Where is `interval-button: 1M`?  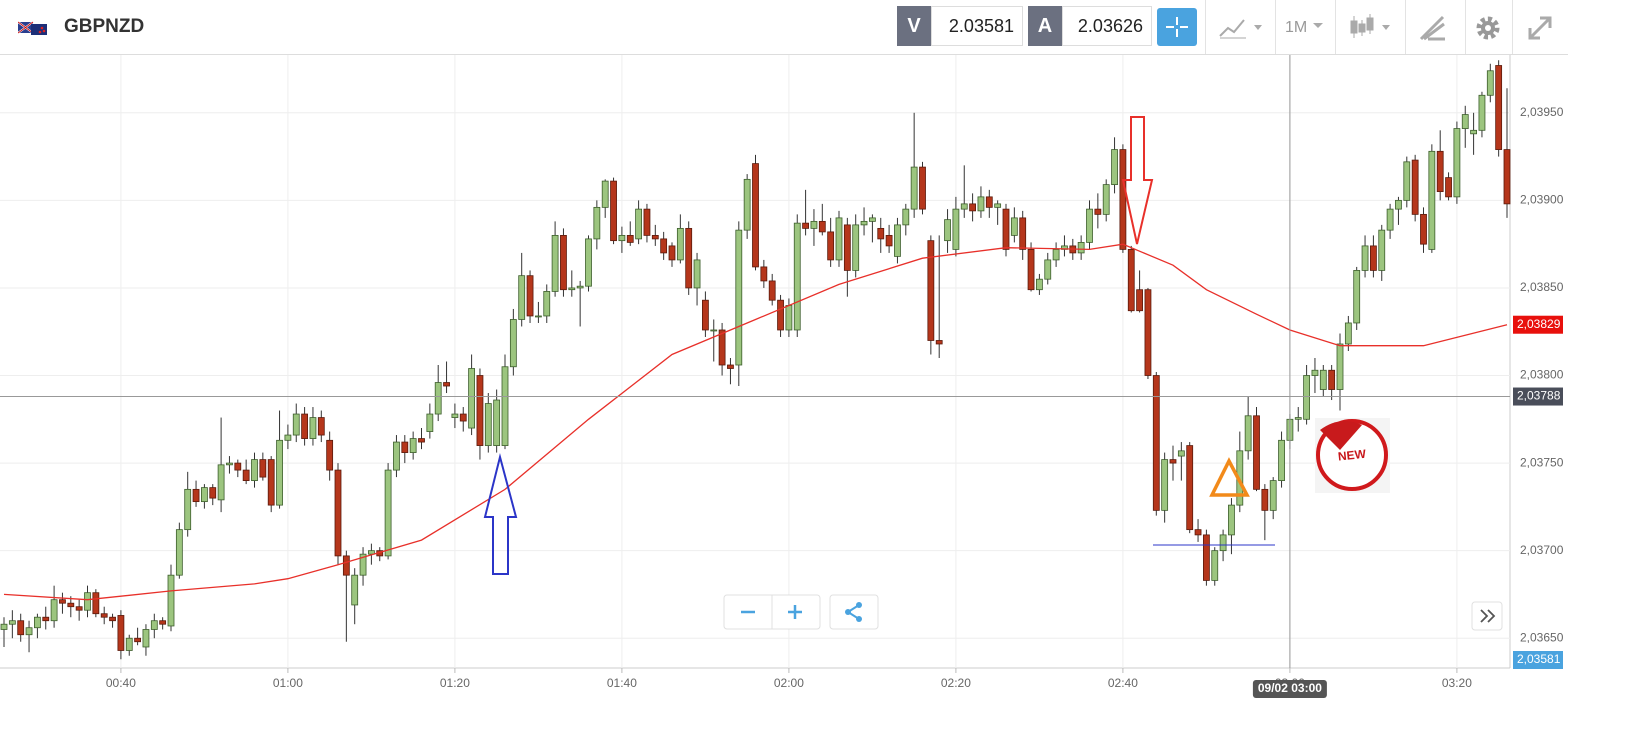 interval-button: 1M is located at coordinates (1296, 27).